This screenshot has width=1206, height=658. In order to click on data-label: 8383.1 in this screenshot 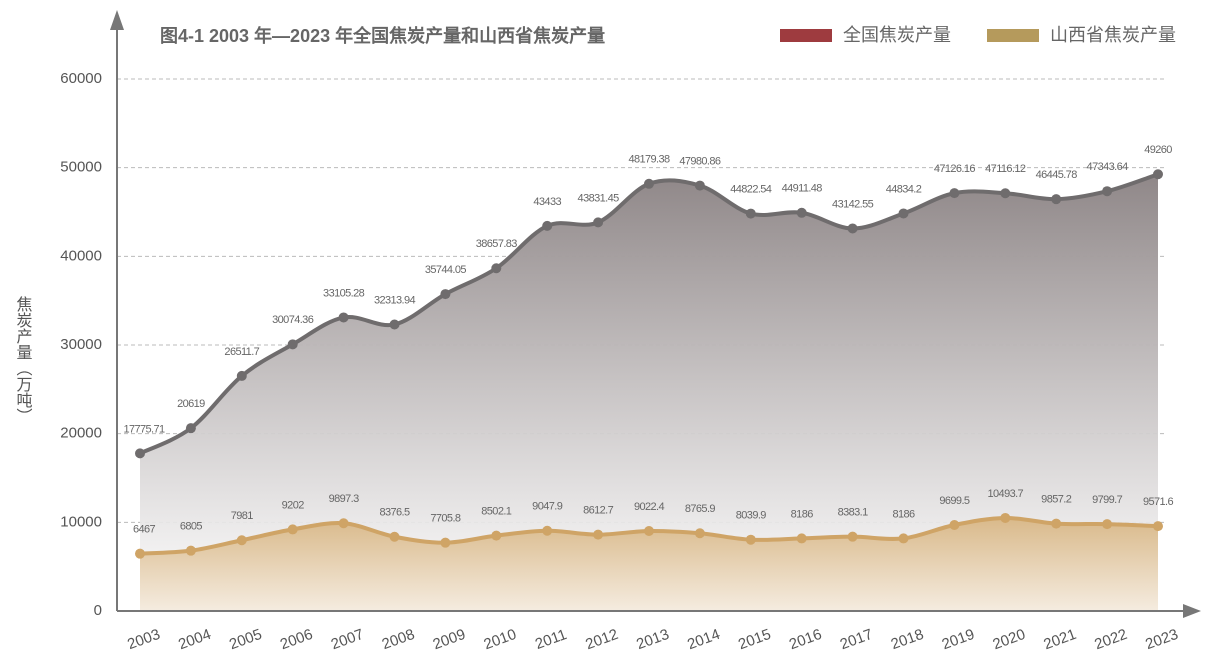, I will do `click(853, 513)`.